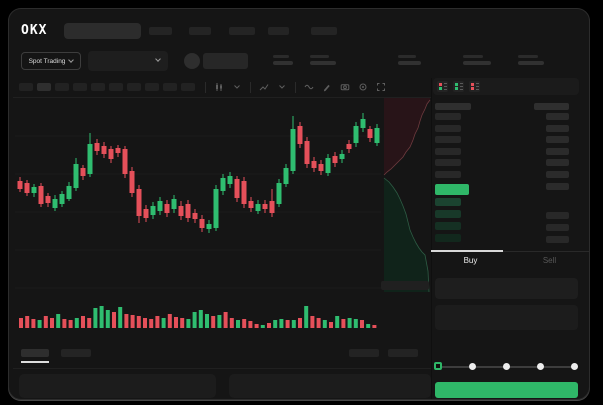 The height and width of the screenshot is (405, 603). What do you see at coordinates (264, 87) in the screenshot?
I see `line-chart-icon` at bounding box center [264, 87].